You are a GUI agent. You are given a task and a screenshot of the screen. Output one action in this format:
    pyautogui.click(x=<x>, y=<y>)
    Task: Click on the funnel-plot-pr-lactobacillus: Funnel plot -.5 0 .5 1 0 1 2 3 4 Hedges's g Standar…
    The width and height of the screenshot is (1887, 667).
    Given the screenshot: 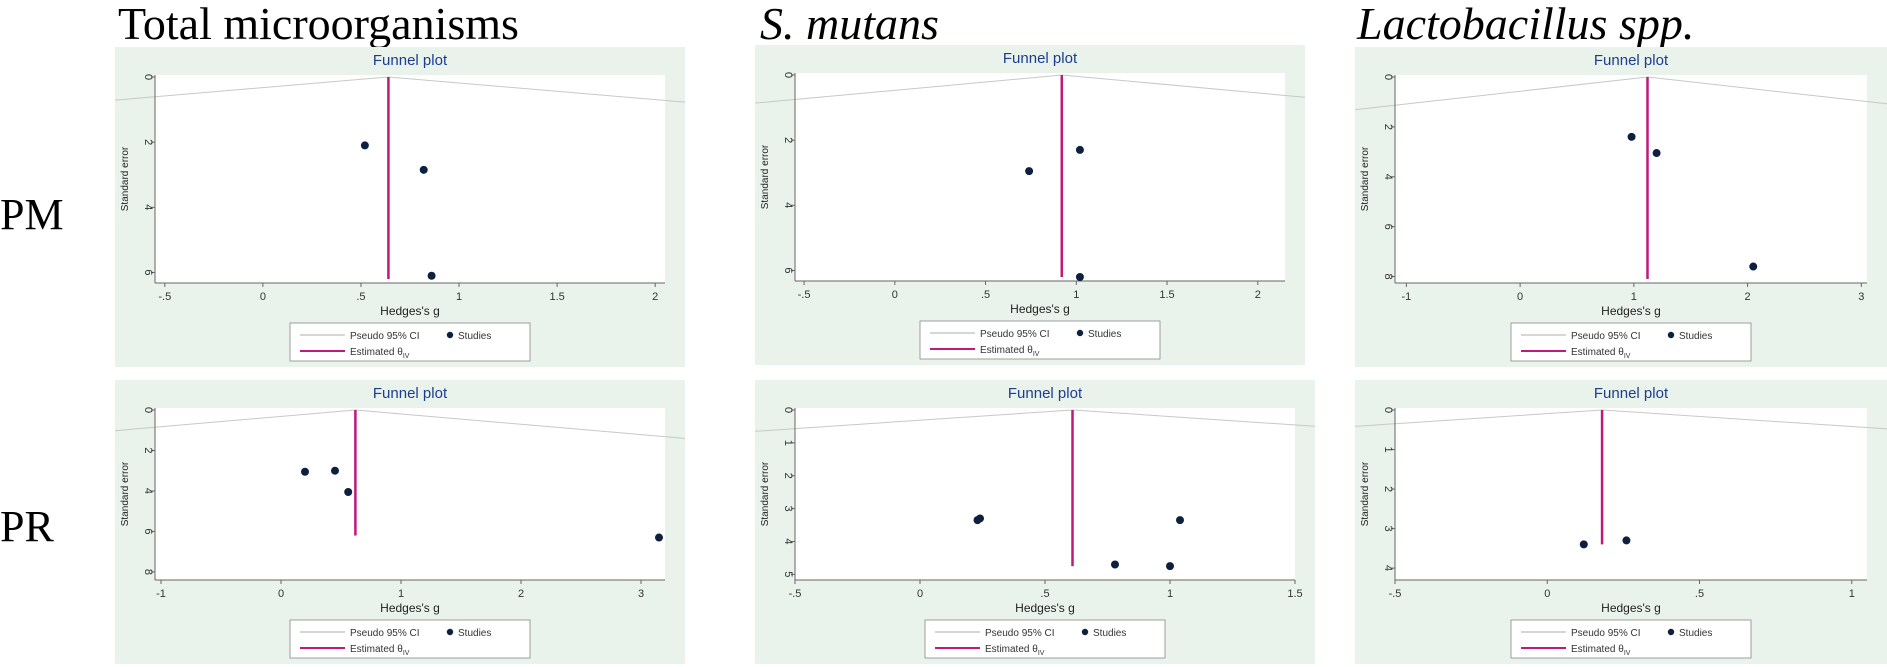 What is the action you would take?
    pyautogui.click(x=1621, y=522)
    